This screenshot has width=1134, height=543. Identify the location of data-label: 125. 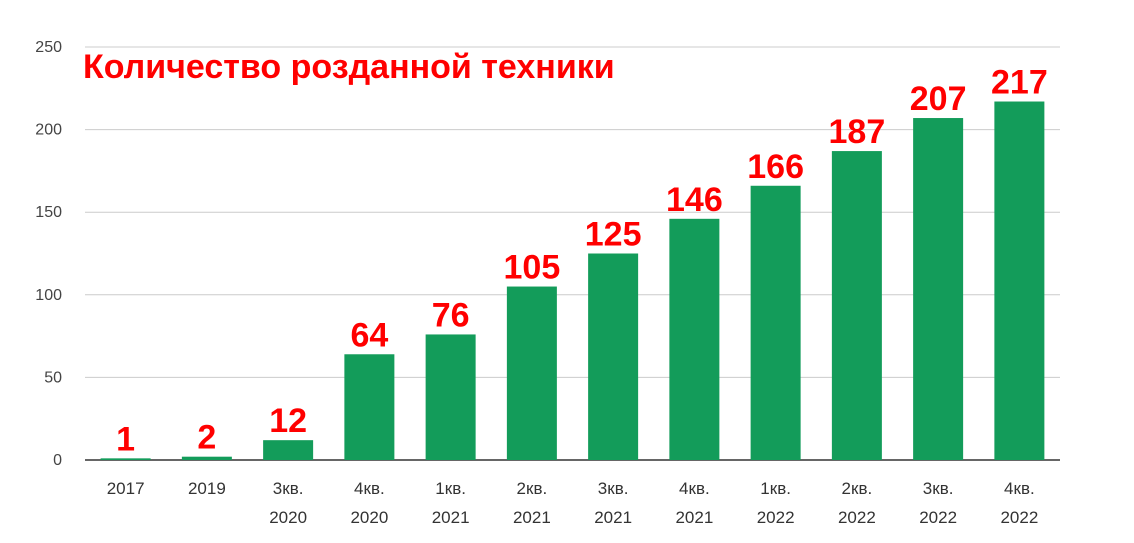
(613, 235).